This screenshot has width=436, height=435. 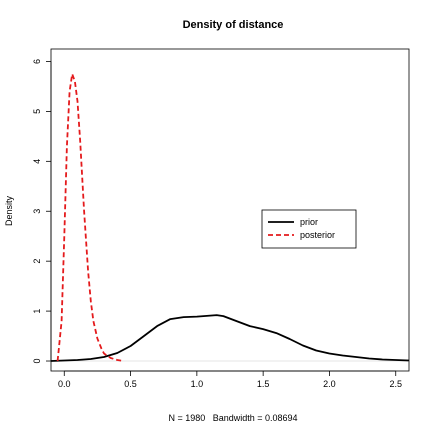 What do you see at coordinates (37, 61) in the screenshot?
I see `y-tick-label: 6` at bounding box center [37, 61].